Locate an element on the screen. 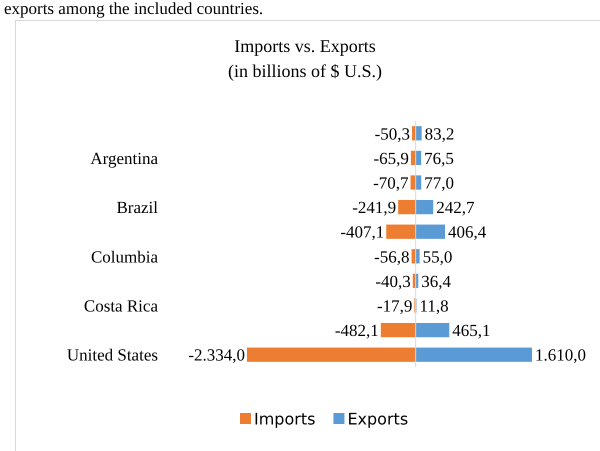  legend-label: Imports is located at coordinates (285, 419).